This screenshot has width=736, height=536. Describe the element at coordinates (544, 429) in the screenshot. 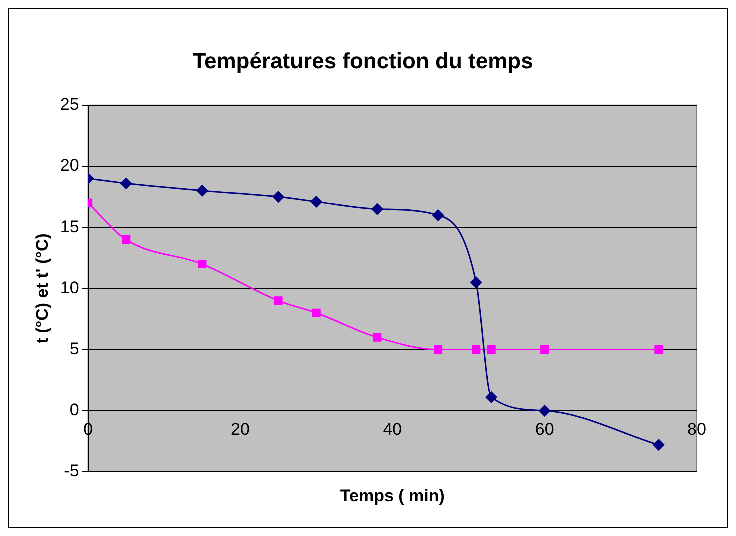

I see `x-tick-label: 60` at that location.